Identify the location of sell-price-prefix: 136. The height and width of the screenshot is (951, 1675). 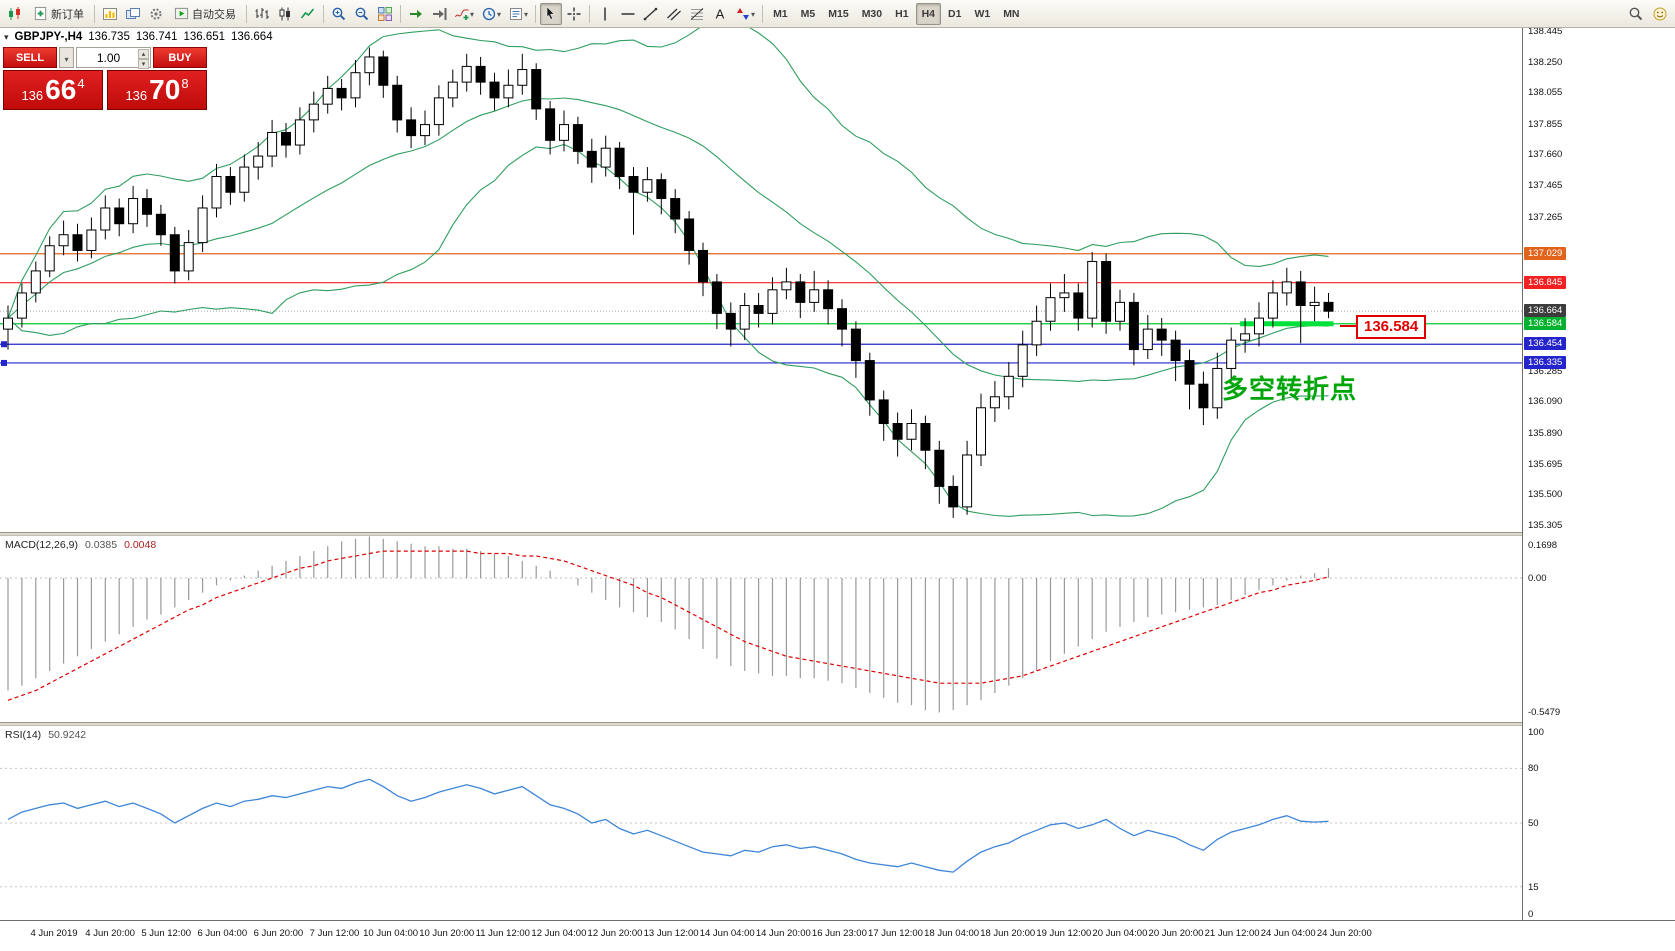
(32, 95).